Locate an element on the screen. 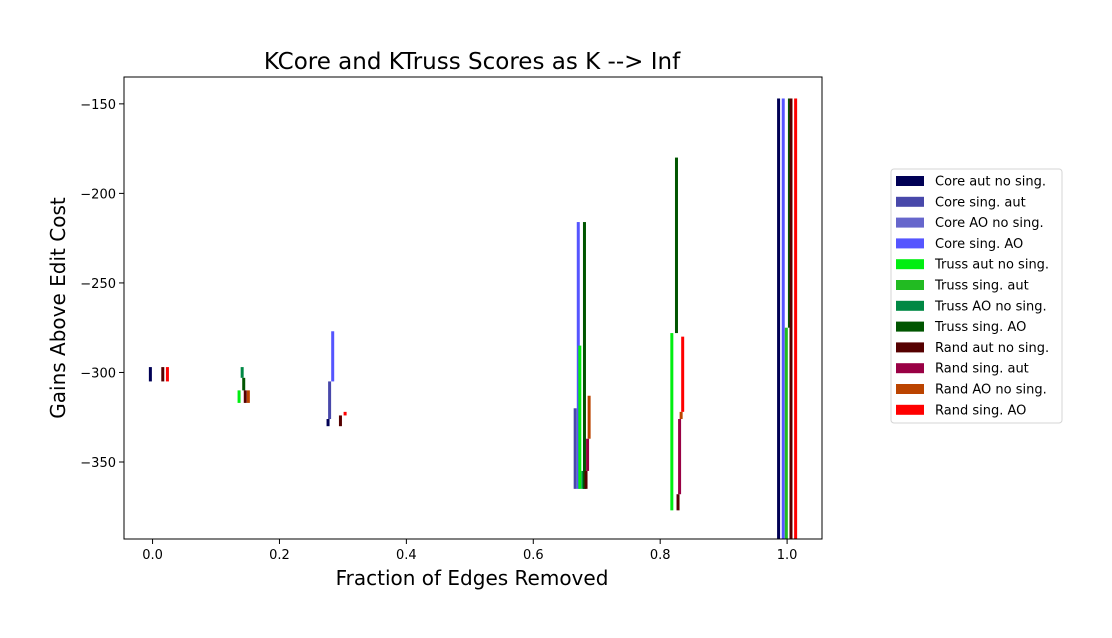  x-axis-label: Fraction of Edges Removed is located at coordinates (472, 578).